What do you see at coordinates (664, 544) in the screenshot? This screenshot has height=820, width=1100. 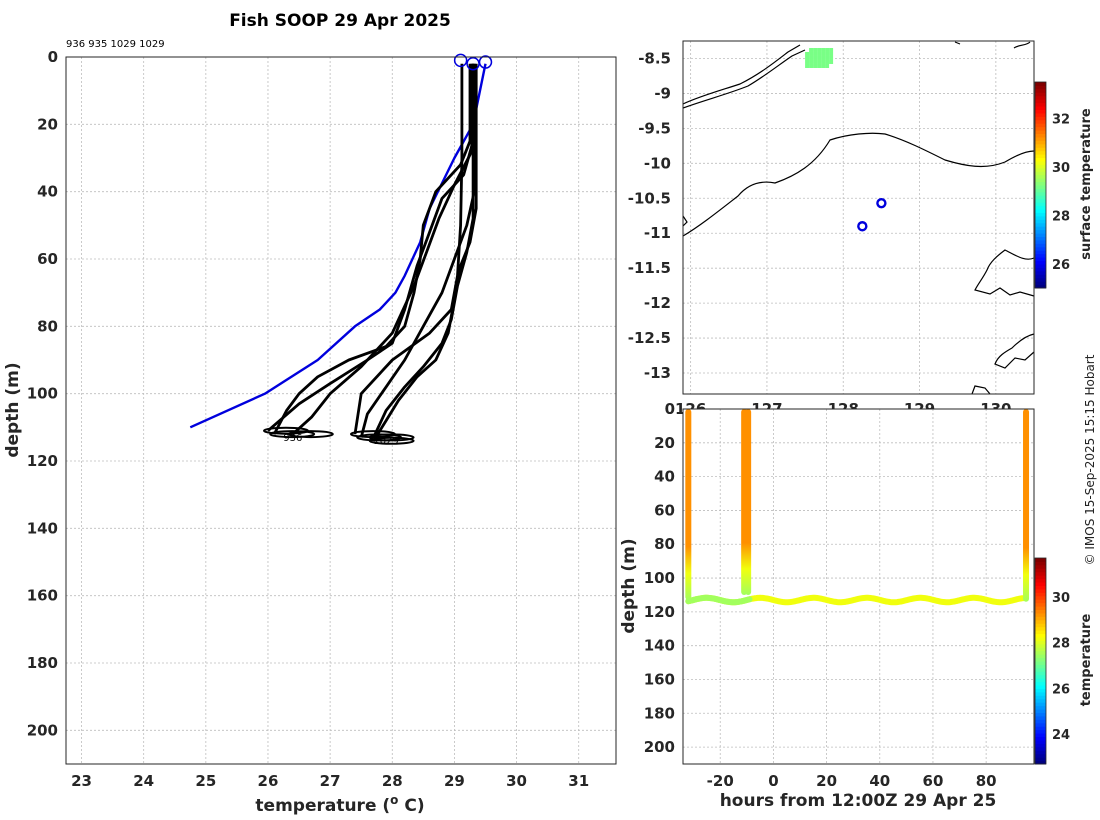 I see `section-y-tick-label: 80` at bounding box center [664, 544].